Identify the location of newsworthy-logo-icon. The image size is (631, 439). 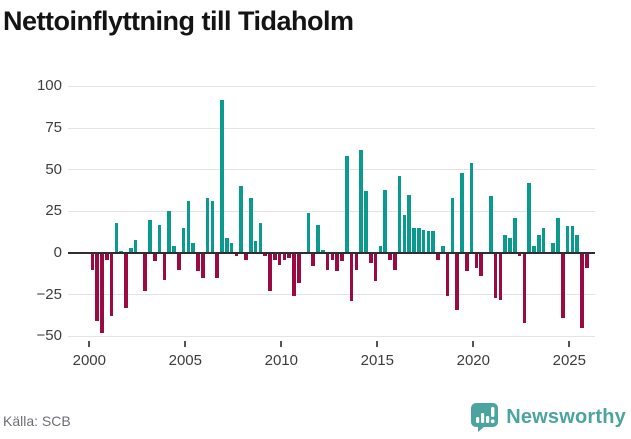
(485, 417).